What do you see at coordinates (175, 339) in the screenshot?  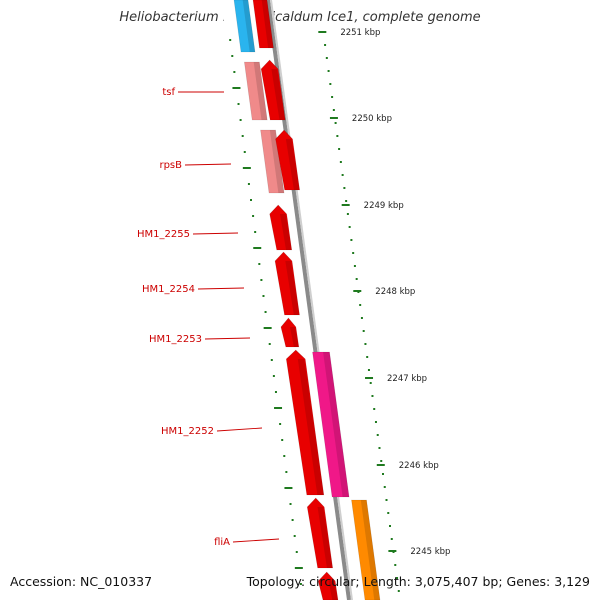 I see `gene-label: HM1_2253` at bounding box center [175, 339].